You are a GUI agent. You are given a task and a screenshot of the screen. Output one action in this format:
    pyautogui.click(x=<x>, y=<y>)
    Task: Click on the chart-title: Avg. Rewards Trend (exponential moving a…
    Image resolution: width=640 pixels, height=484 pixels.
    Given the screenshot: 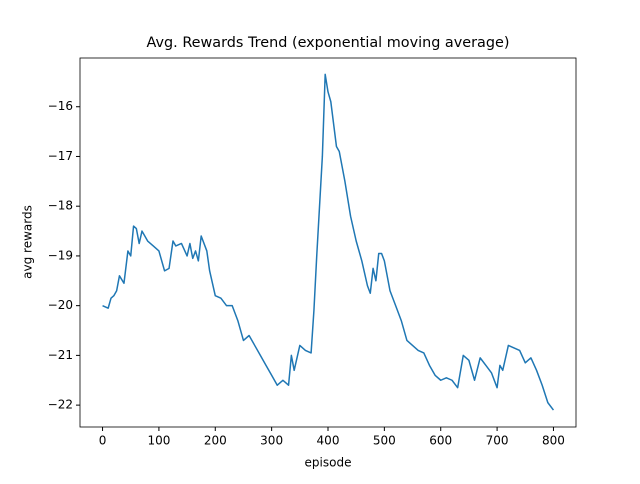 What is the action you would take?
    pyautogui.click(x=328, y=43)
    